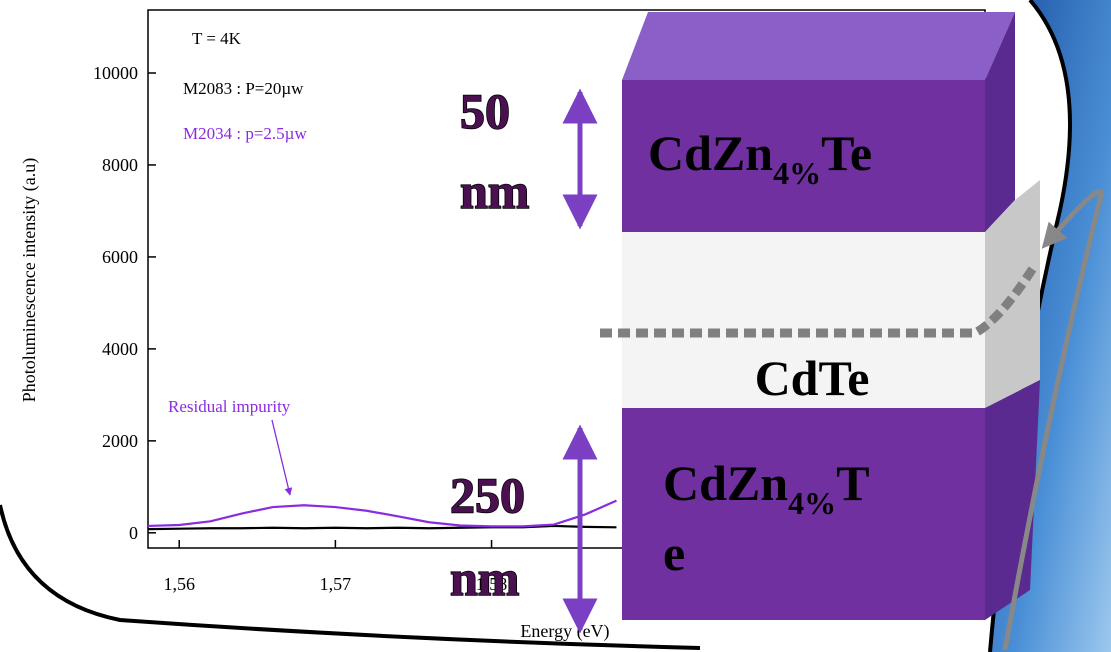 The width and height of the screenshot is (1111, 652). I want to click on layer-label: CdZn4%Te, so click(760, 158).